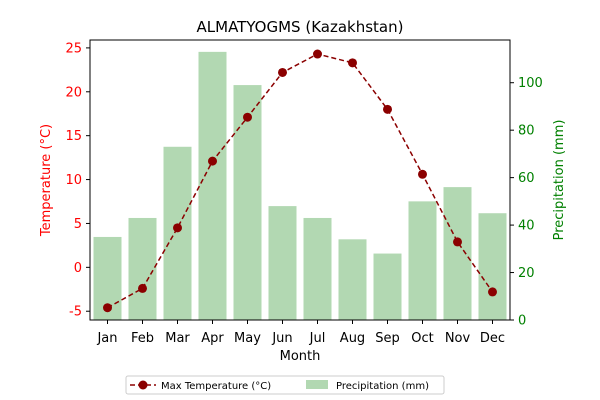 The image size is (600, 400). Describe the element at coordinates (46, 180) in the screenshot. I see `temperature-axis-label: Temperature (°C)` at that location.